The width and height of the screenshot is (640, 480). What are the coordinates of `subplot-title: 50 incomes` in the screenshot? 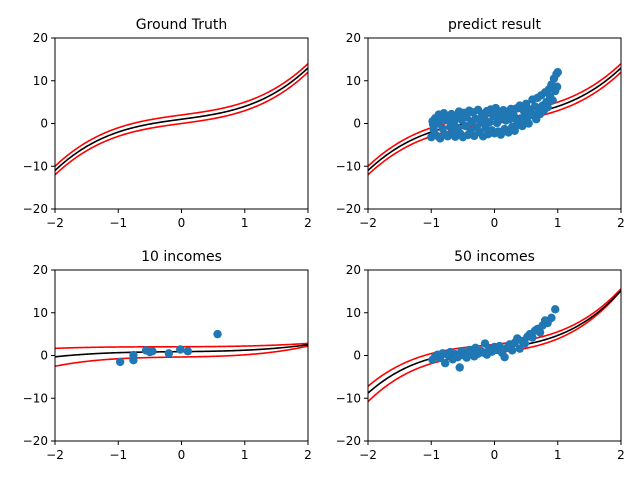 It's located at (494, 257).